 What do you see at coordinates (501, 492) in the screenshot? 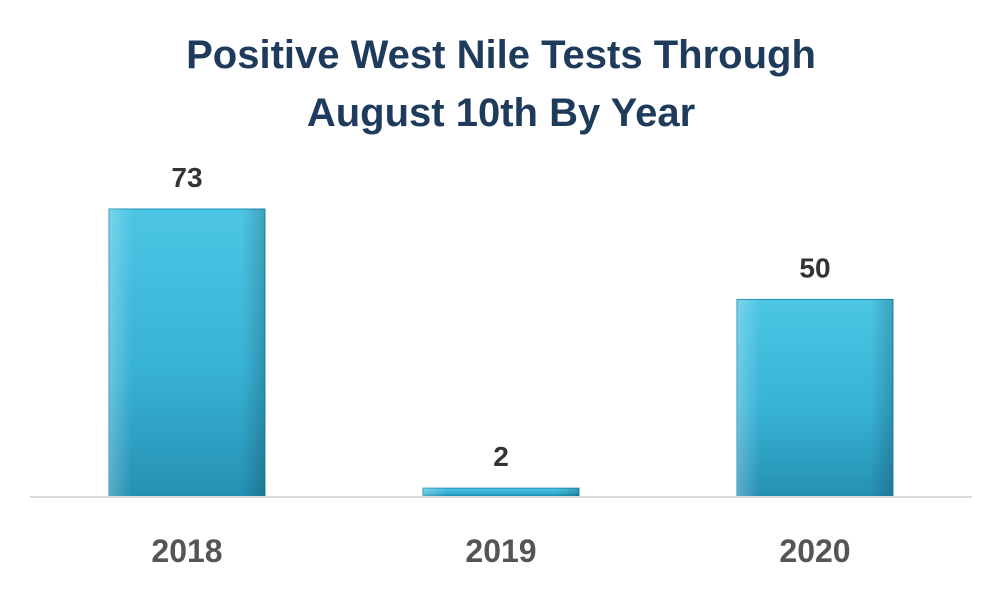
I see `bar-shade-2019` at bounding box center [501, 492].